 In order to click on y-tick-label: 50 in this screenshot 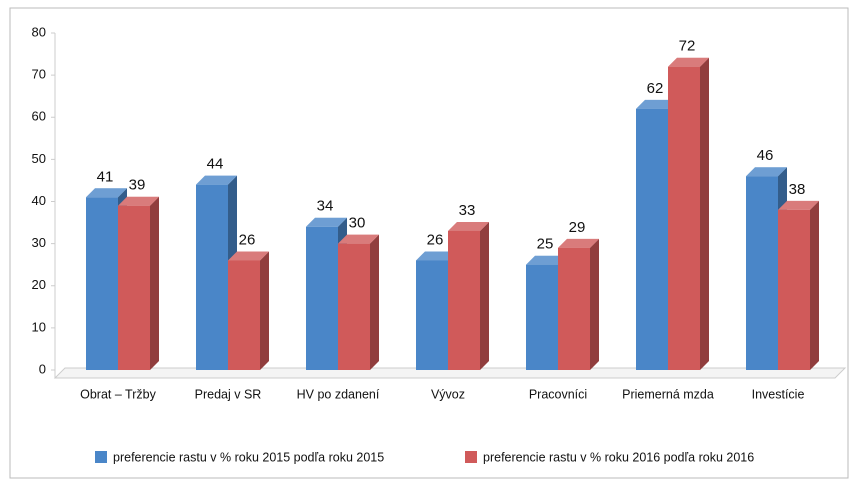, I will do `click(39, 158)`.